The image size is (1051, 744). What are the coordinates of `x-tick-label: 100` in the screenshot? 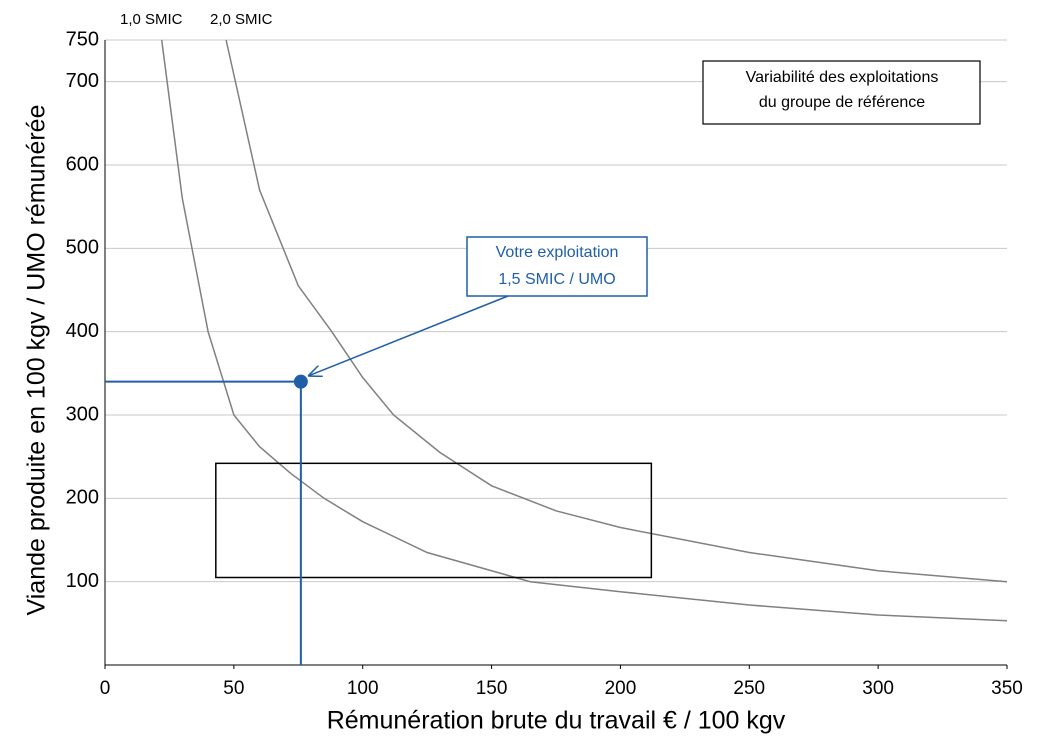 It's located at (363, 688).